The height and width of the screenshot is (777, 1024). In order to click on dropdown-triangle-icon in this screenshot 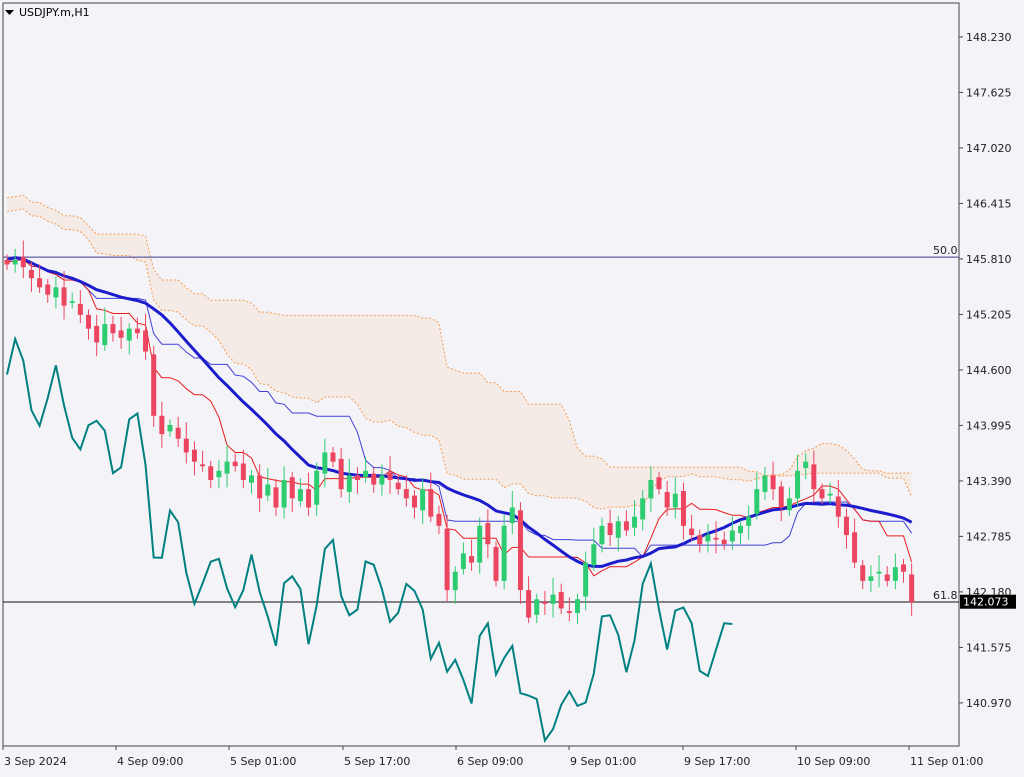, I will do `click(9, 12)`.